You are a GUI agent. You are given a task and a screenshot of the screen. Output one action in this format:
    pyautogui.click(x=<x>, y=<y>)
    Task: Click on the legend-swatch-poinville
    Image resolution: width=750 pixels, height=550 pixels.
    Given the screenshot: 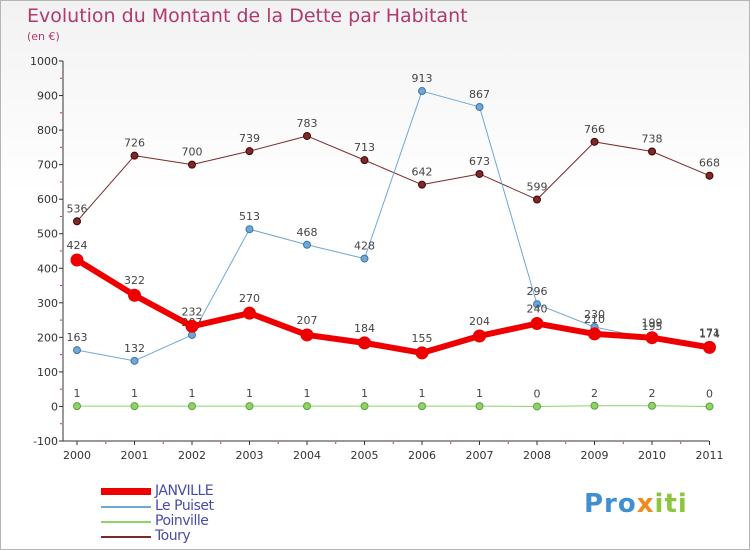 What is the action you would take?
    pyautogui.click(x=126, y=522)
    